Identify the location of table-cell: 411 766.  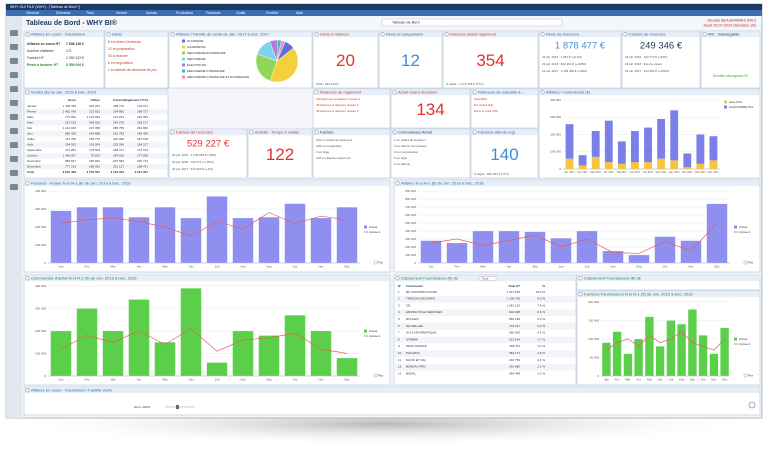
(70, 139).